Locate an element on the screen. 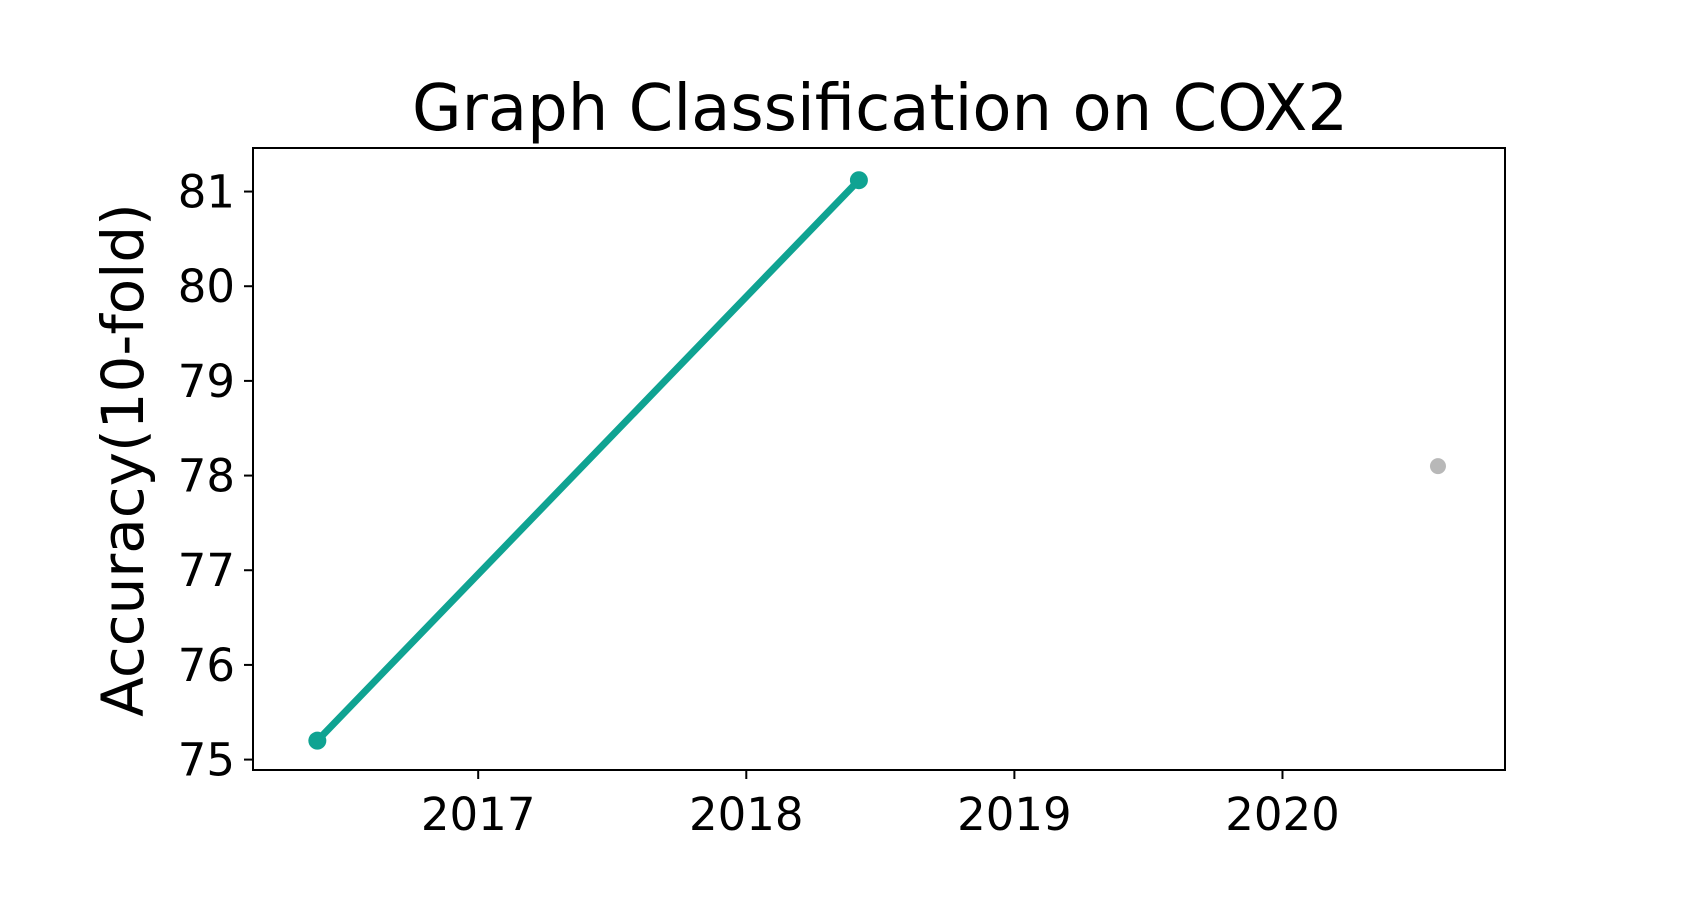  y-axis-label: Accuracy(10-fold) is located at coordinates (123, 460).